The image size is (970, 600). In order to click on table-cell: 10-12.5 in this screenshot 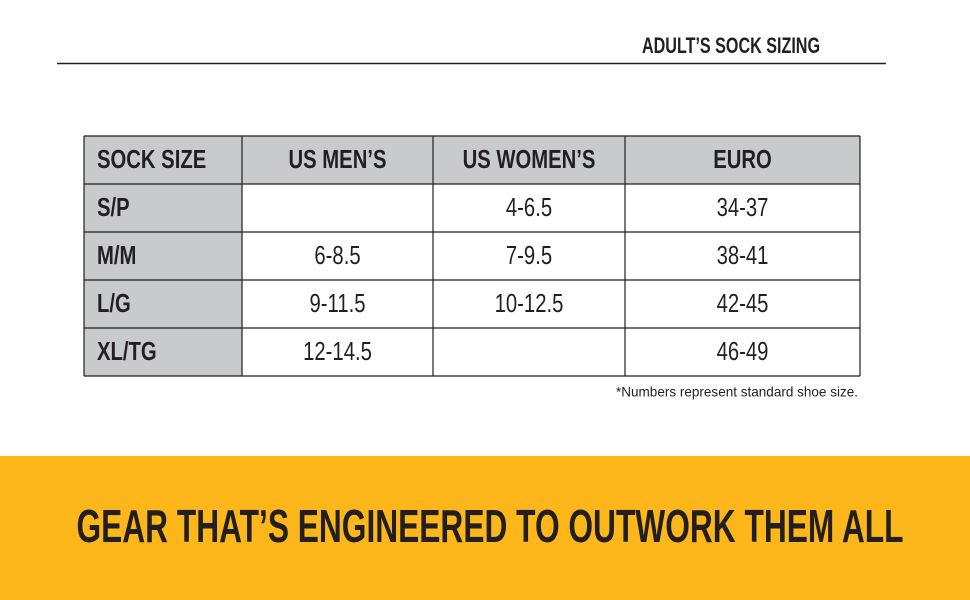, I will do `click(529, 302)`.